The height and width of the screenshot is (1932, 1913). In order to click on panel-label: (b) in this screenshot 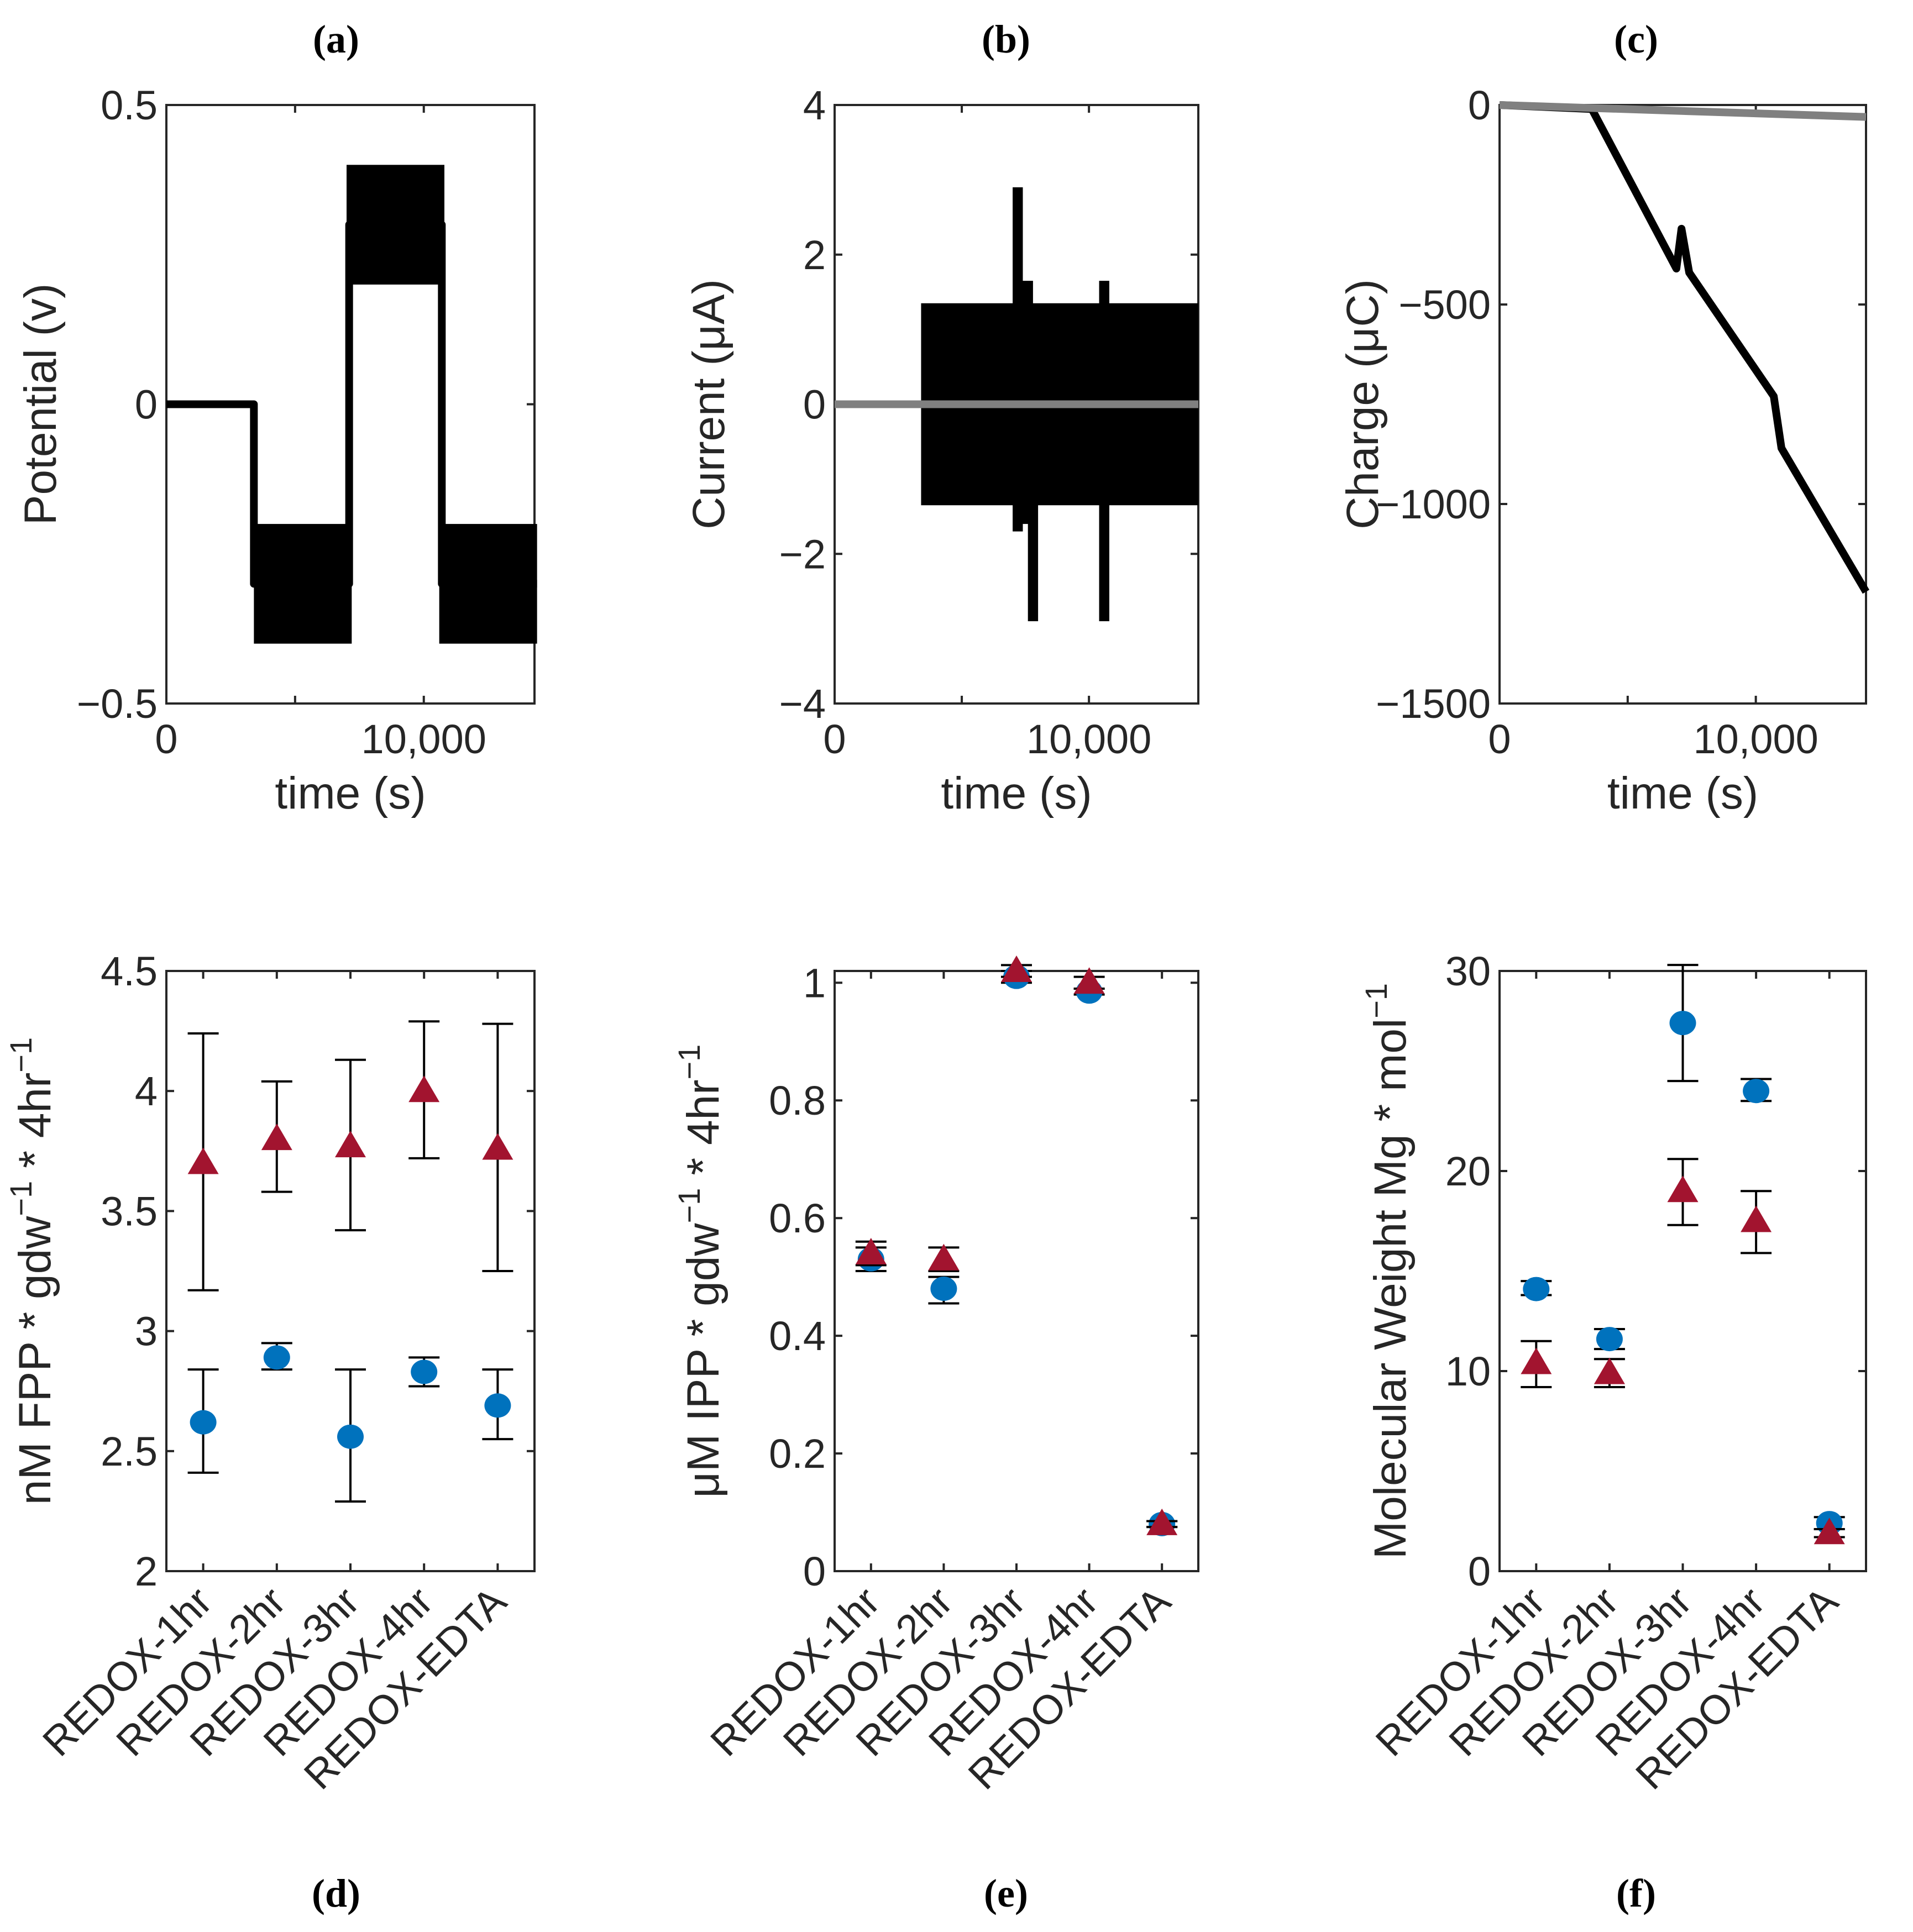, I will do `click(1006, 39)`.